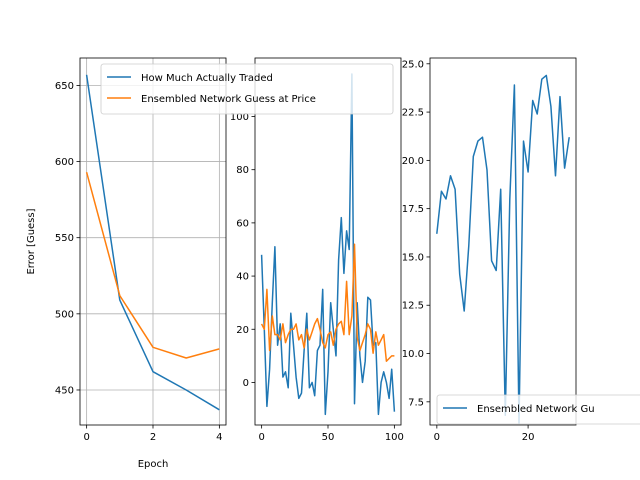 The width and height of the screenshot is (640, 480). What do you see at coordinates (207, 78) in the screenshot?
I see `legend-label: How Much Actually Traded` at bounding box center [207, 78].